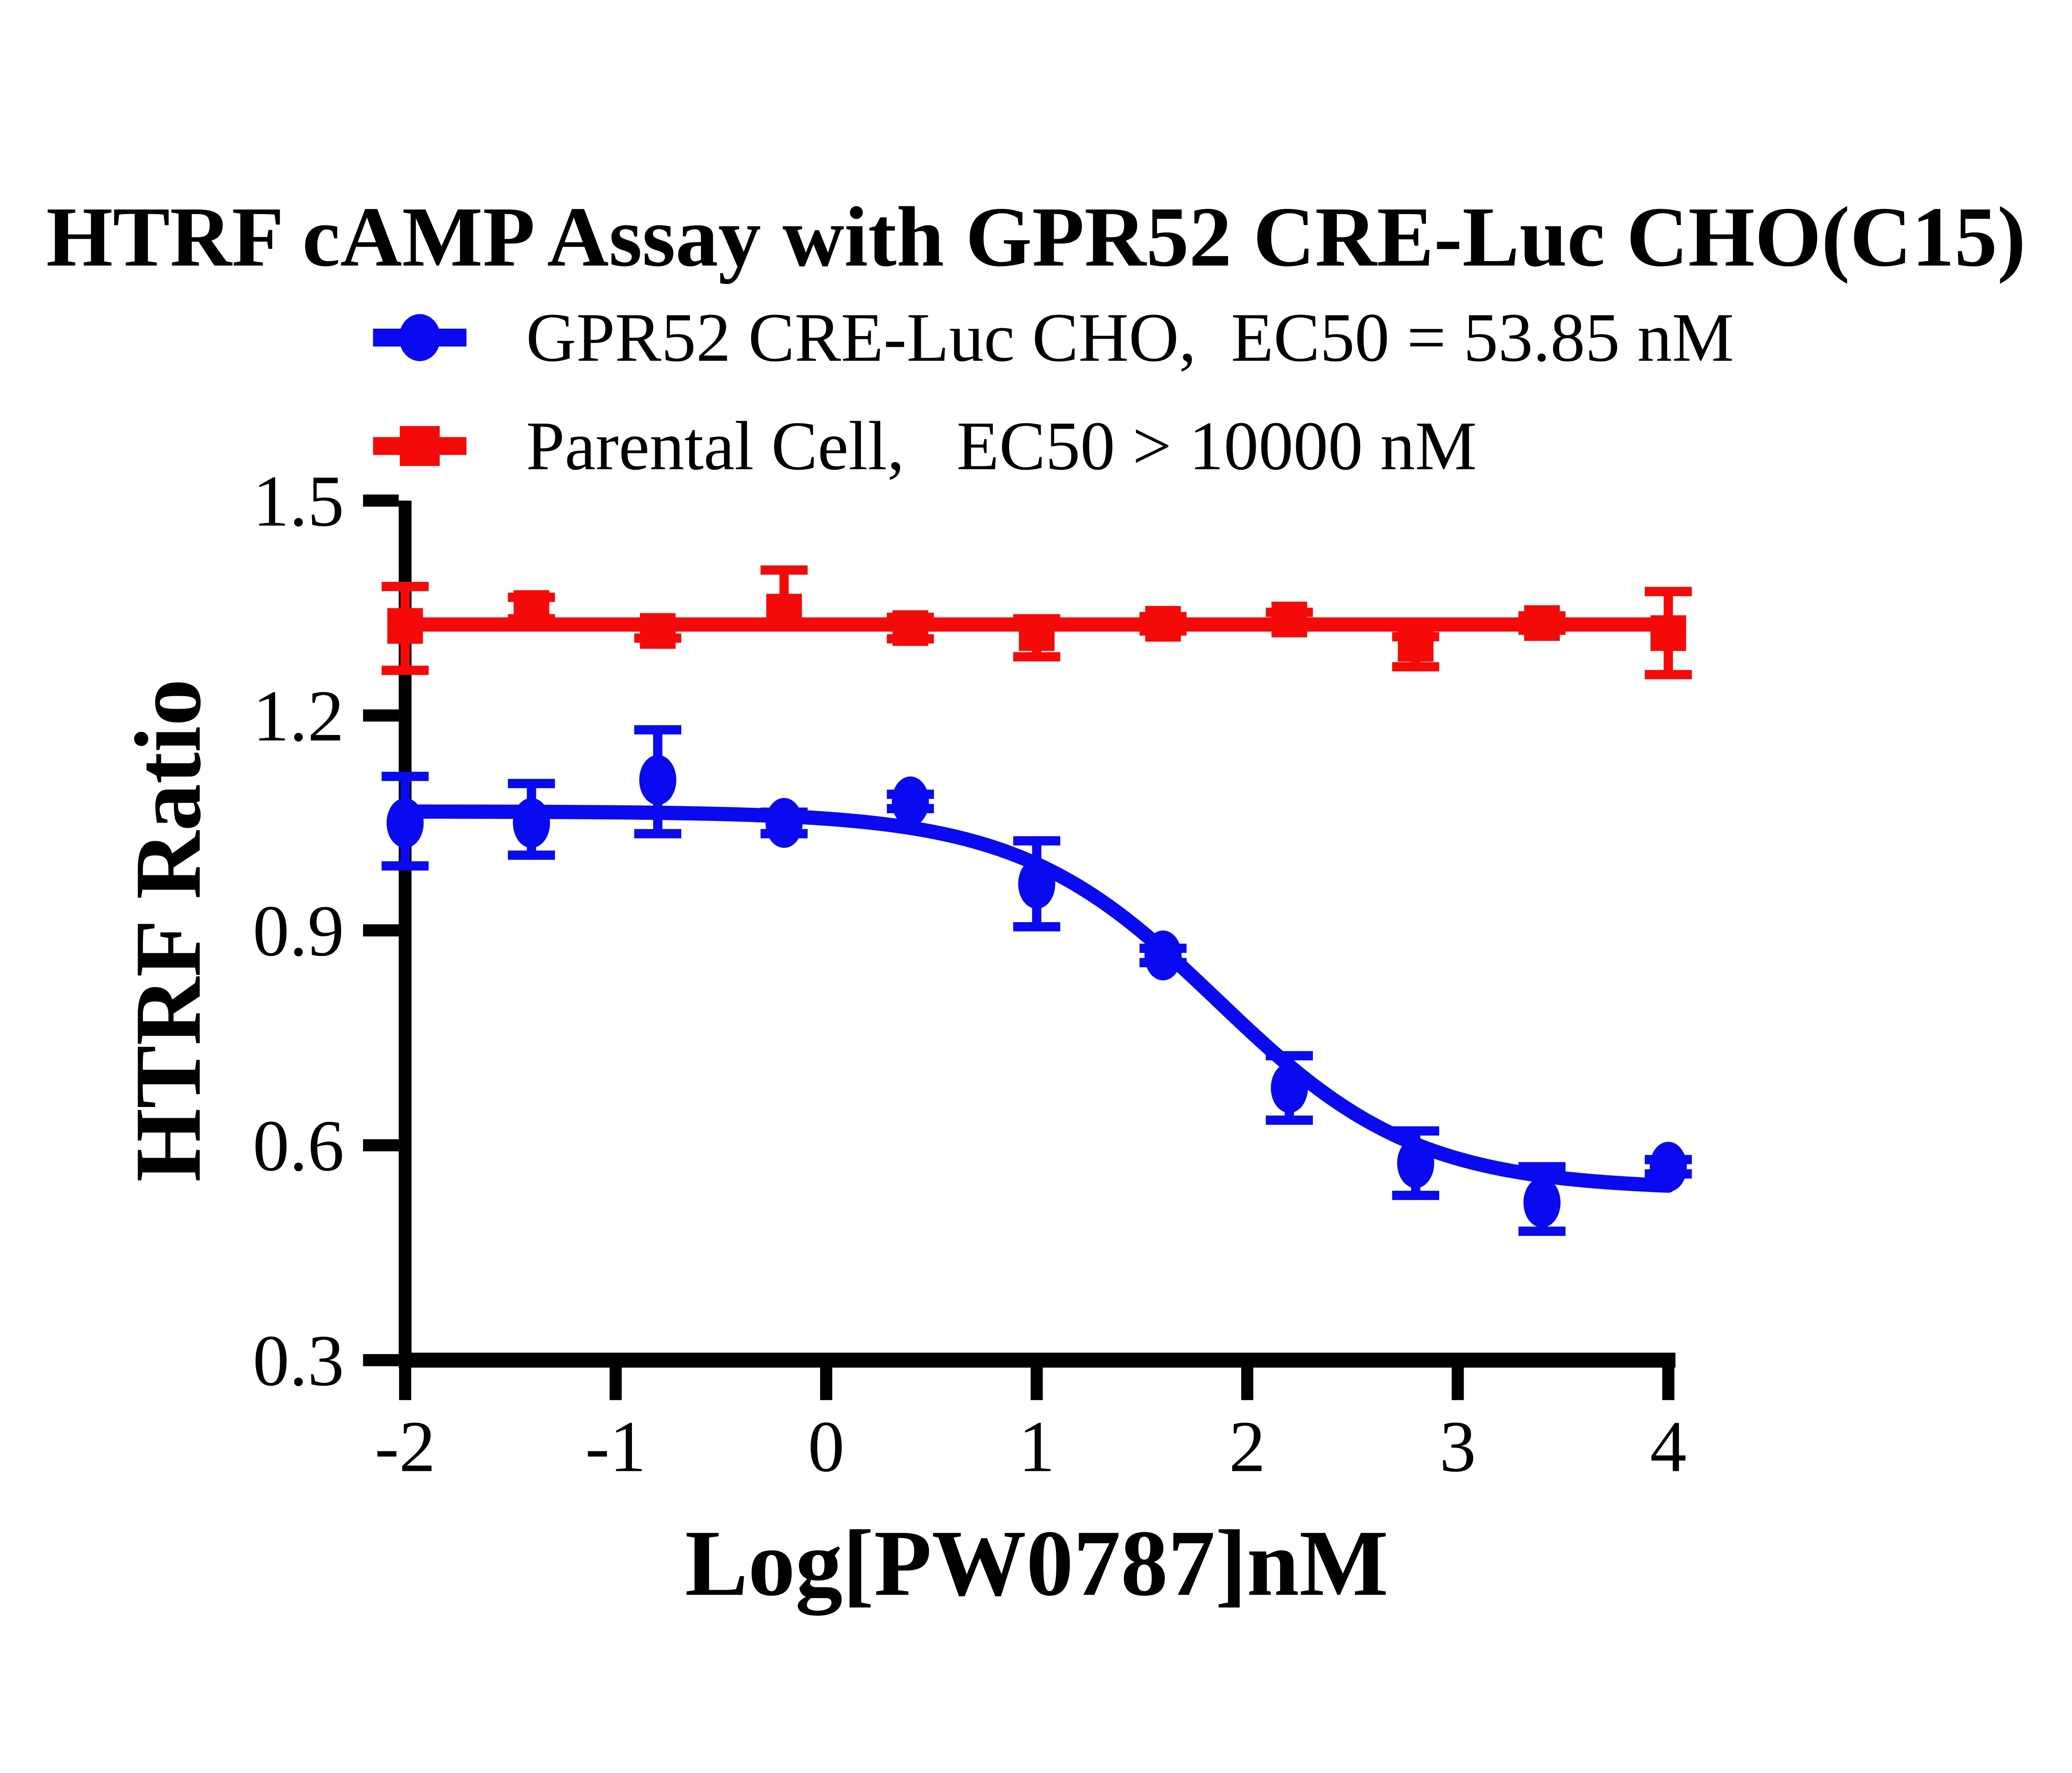 This screenshot has height=1773, width=2072. I want to click on legend-item-gpr52: GPR52 CRE-Luc CHO, EC50 = 53.85 nM, so click(1053, 337).